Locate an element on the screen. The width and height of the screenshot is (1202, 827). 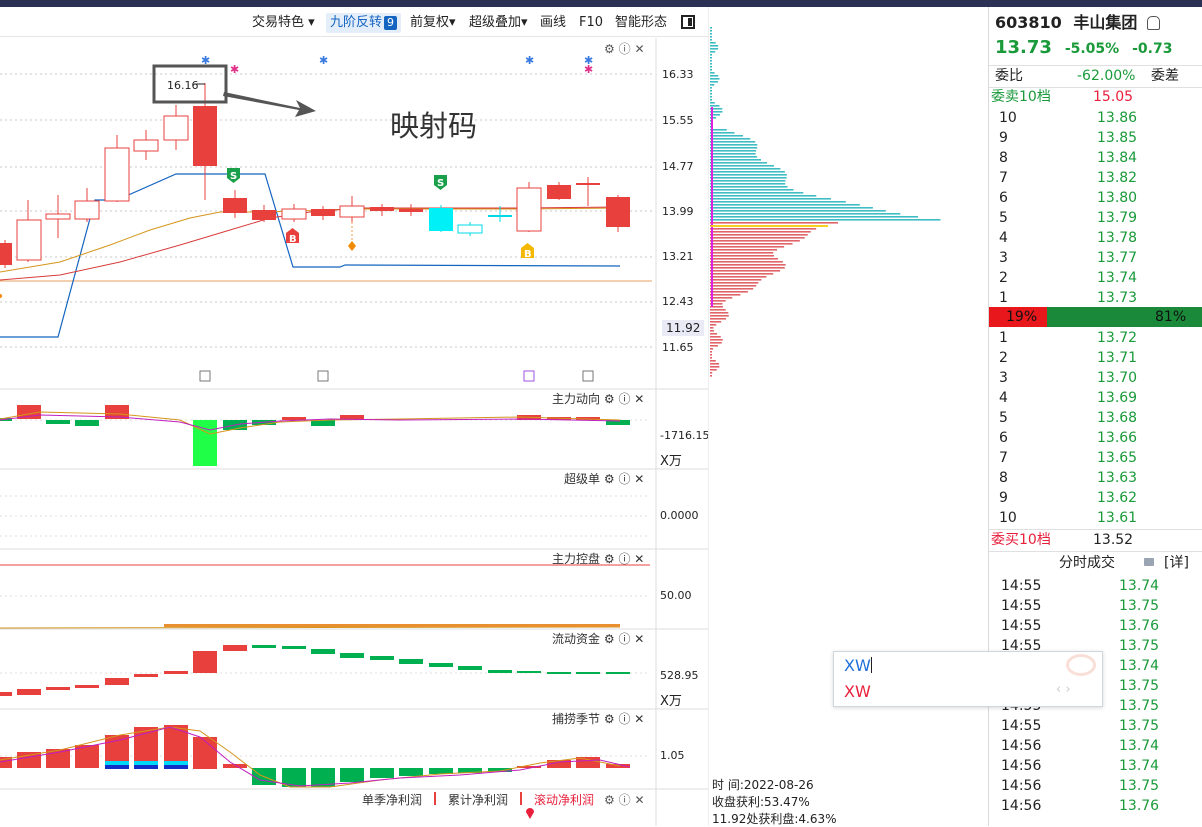
event-icons is located at coordinates (396, 376).